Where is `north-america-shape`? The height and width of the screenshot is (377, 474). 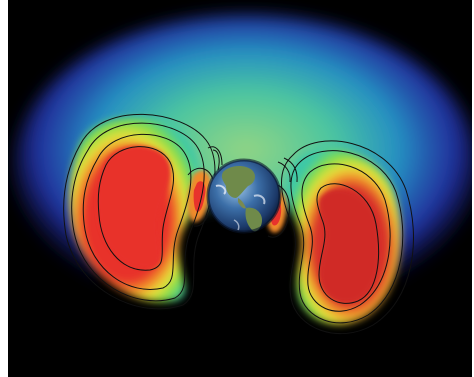
north-america-shape is located at coordinates (238, 182).